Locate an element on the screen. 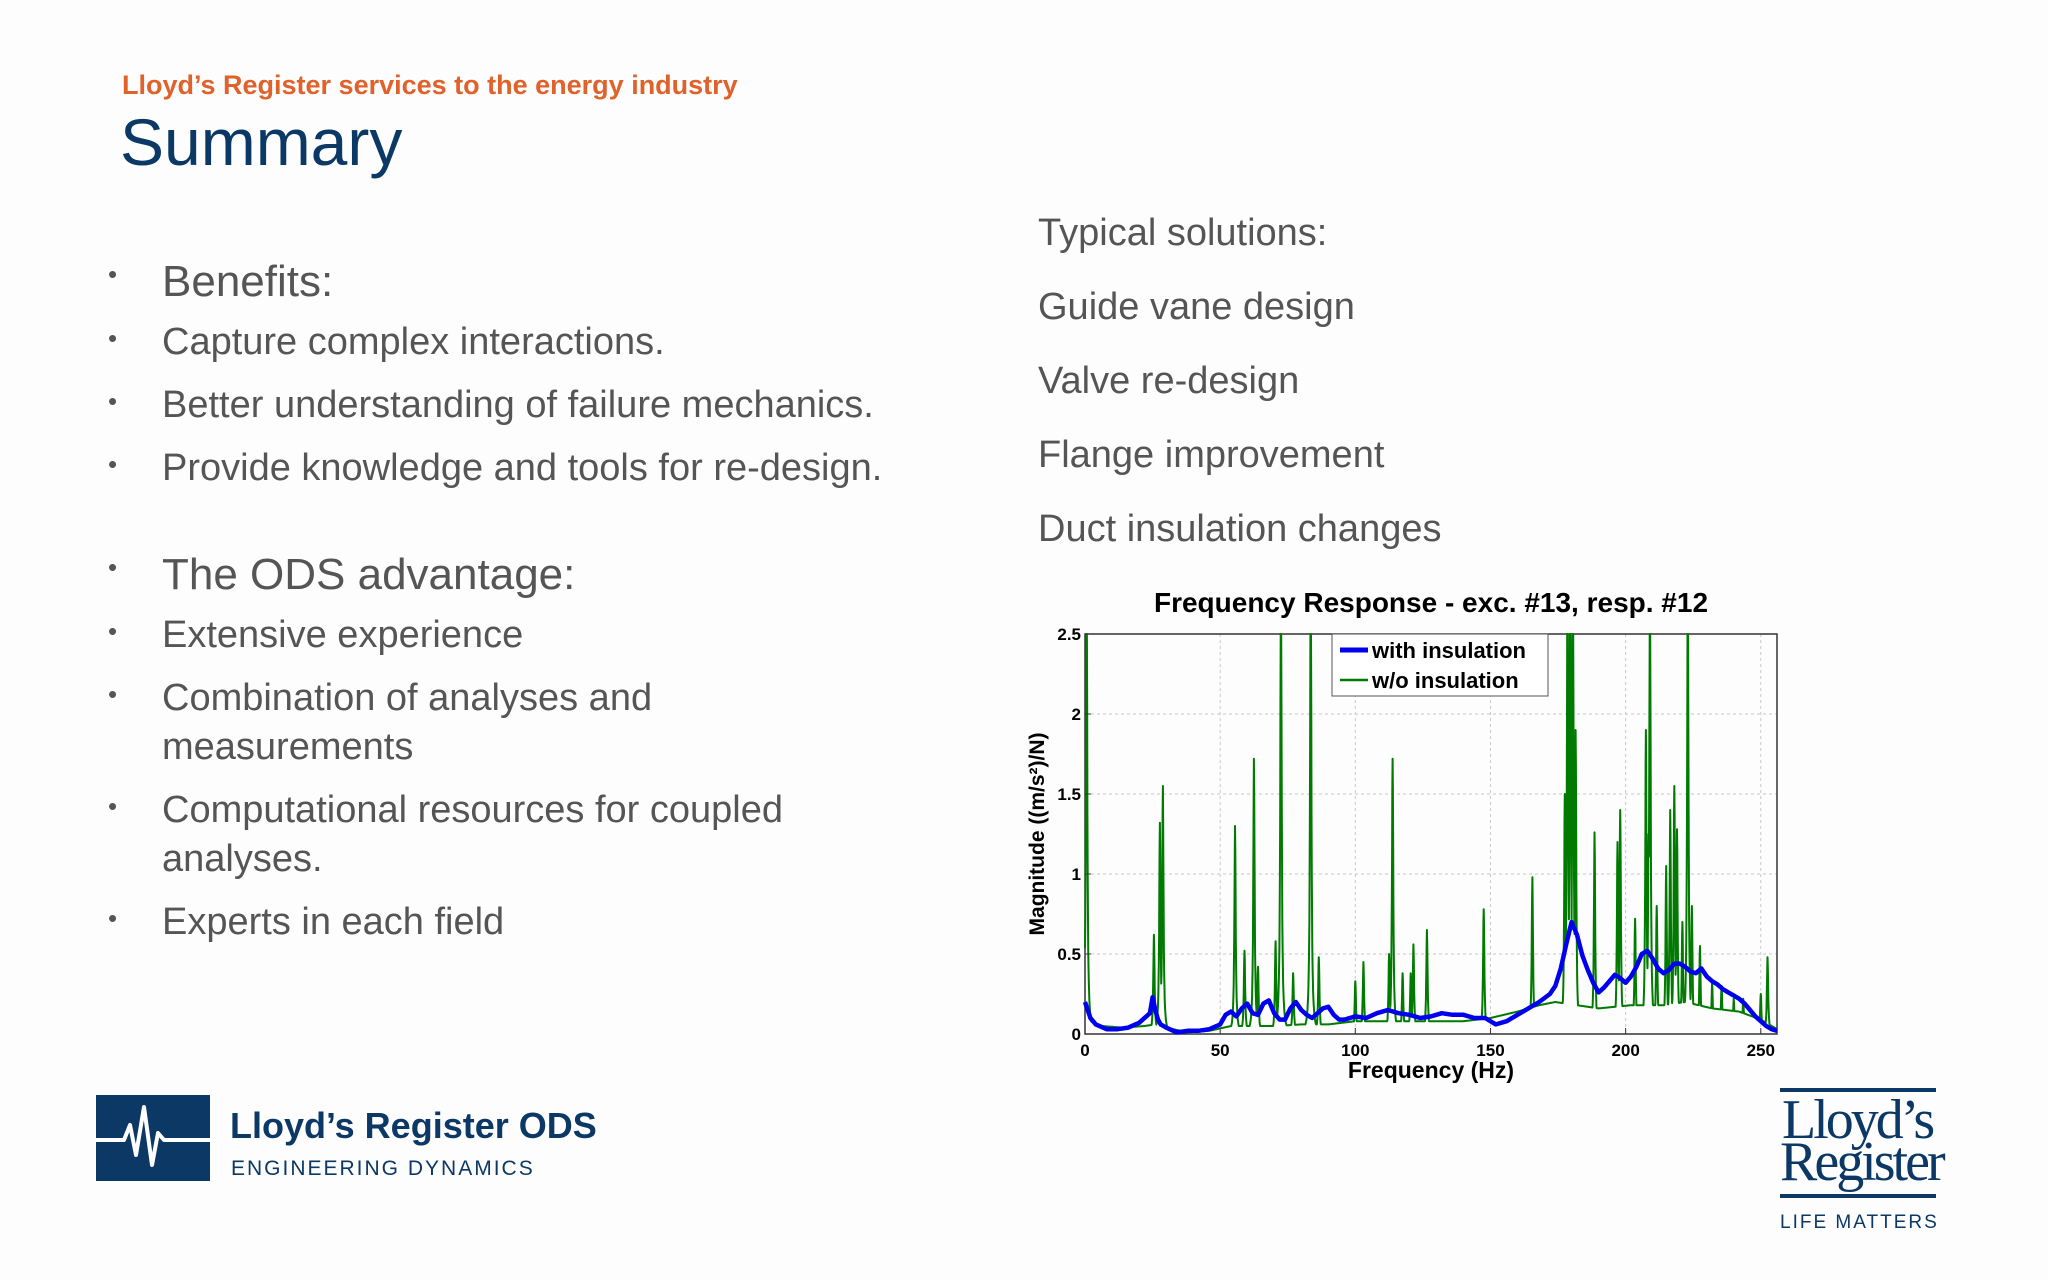 This screenshot has width=2048, height=1280. advantage-text: Experts in each field is located at coordinates (333, 922).